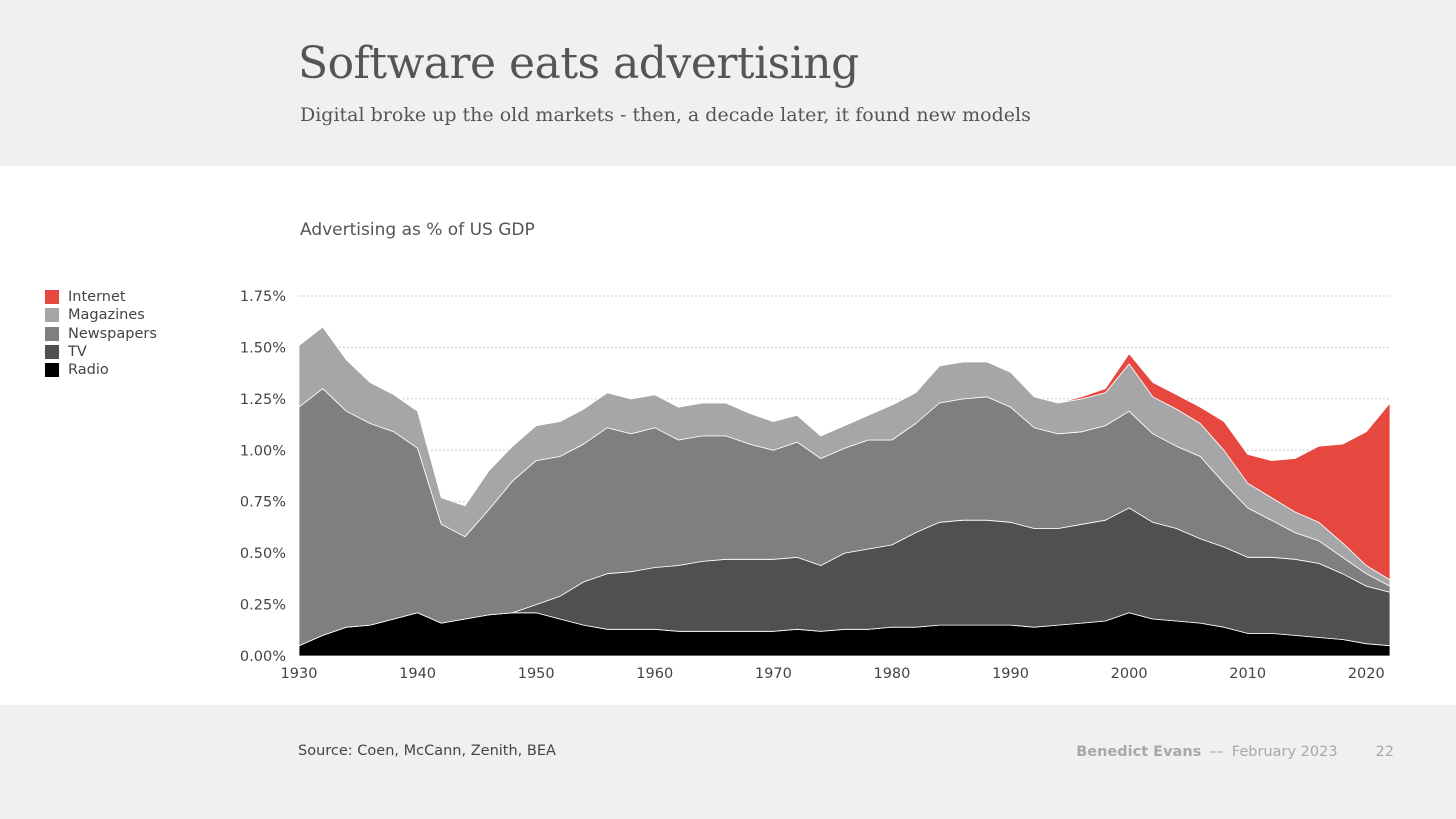 The height and width of the screenshot is (819, 1456). Describe the element at coordinates (263, 554) in the screenshot. I see `y-tick-label: 0.50%` at that location.